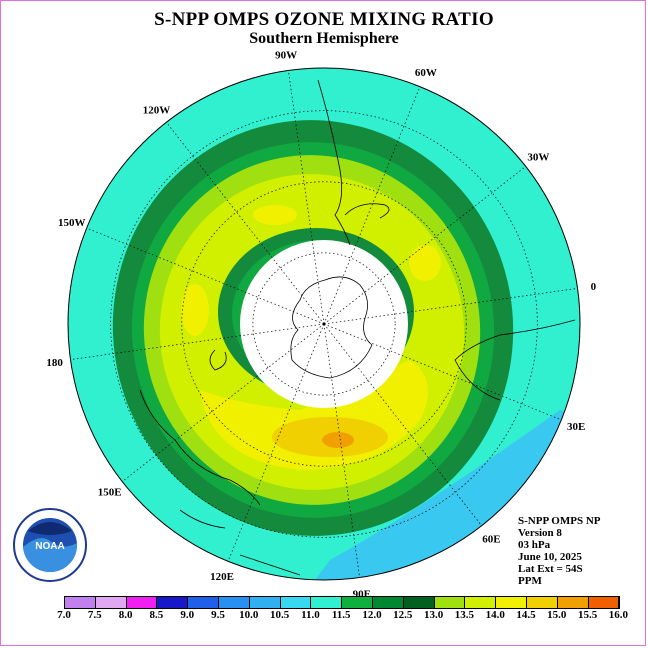  Describe the element at coordinates (156, 615) in the screenshot. I see `colorbar-tick-label: 8.5` at that location.